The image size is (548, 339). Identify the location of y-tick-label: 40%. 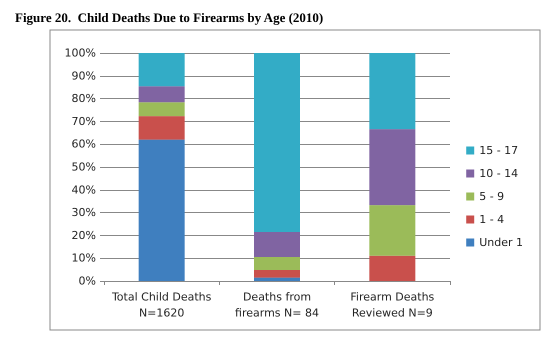
(84, 189).